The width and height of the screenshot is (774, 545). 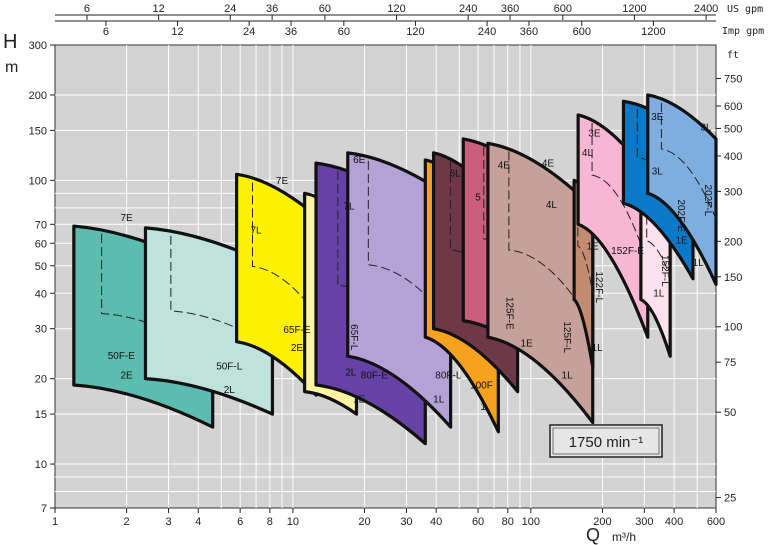 I want to click on imp-gpm-tick-label: 1200, so click(x=653, y=32).